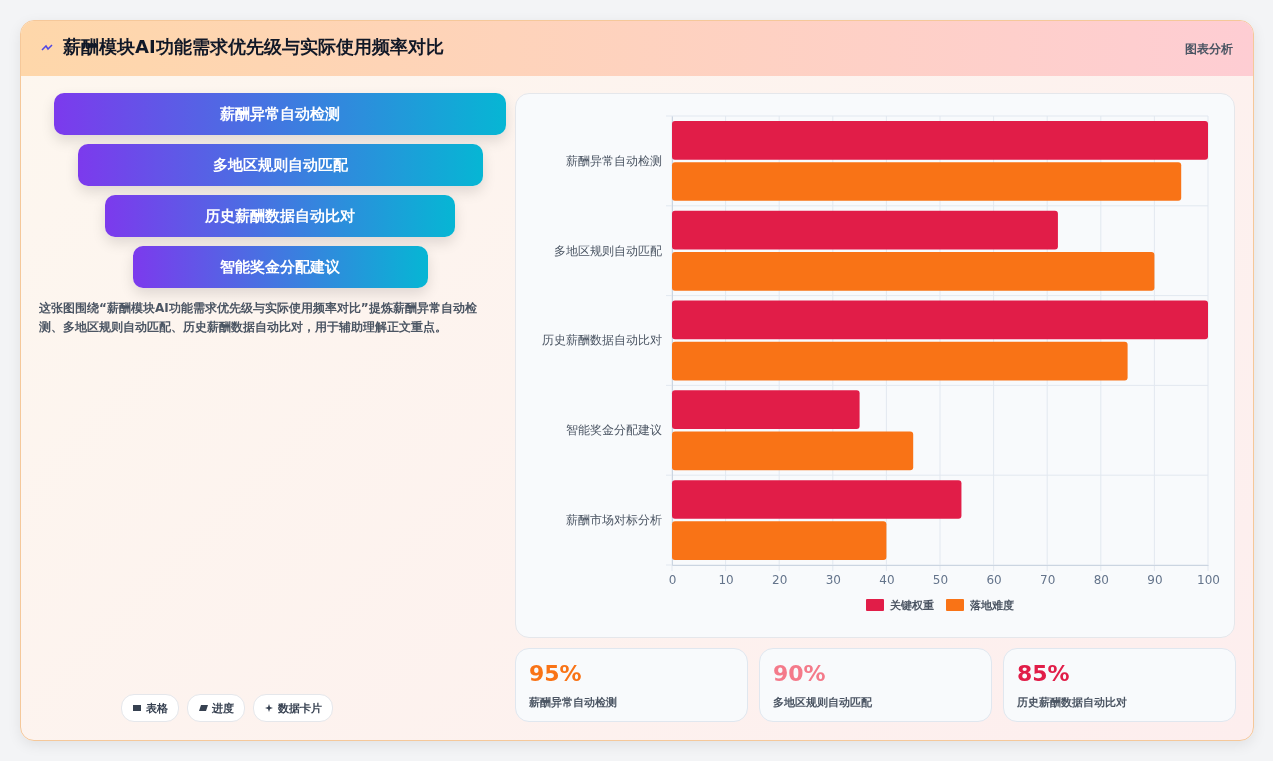 The image size is (1273, 761). I want to click on x-tick-label: 60, so click(994, 579).